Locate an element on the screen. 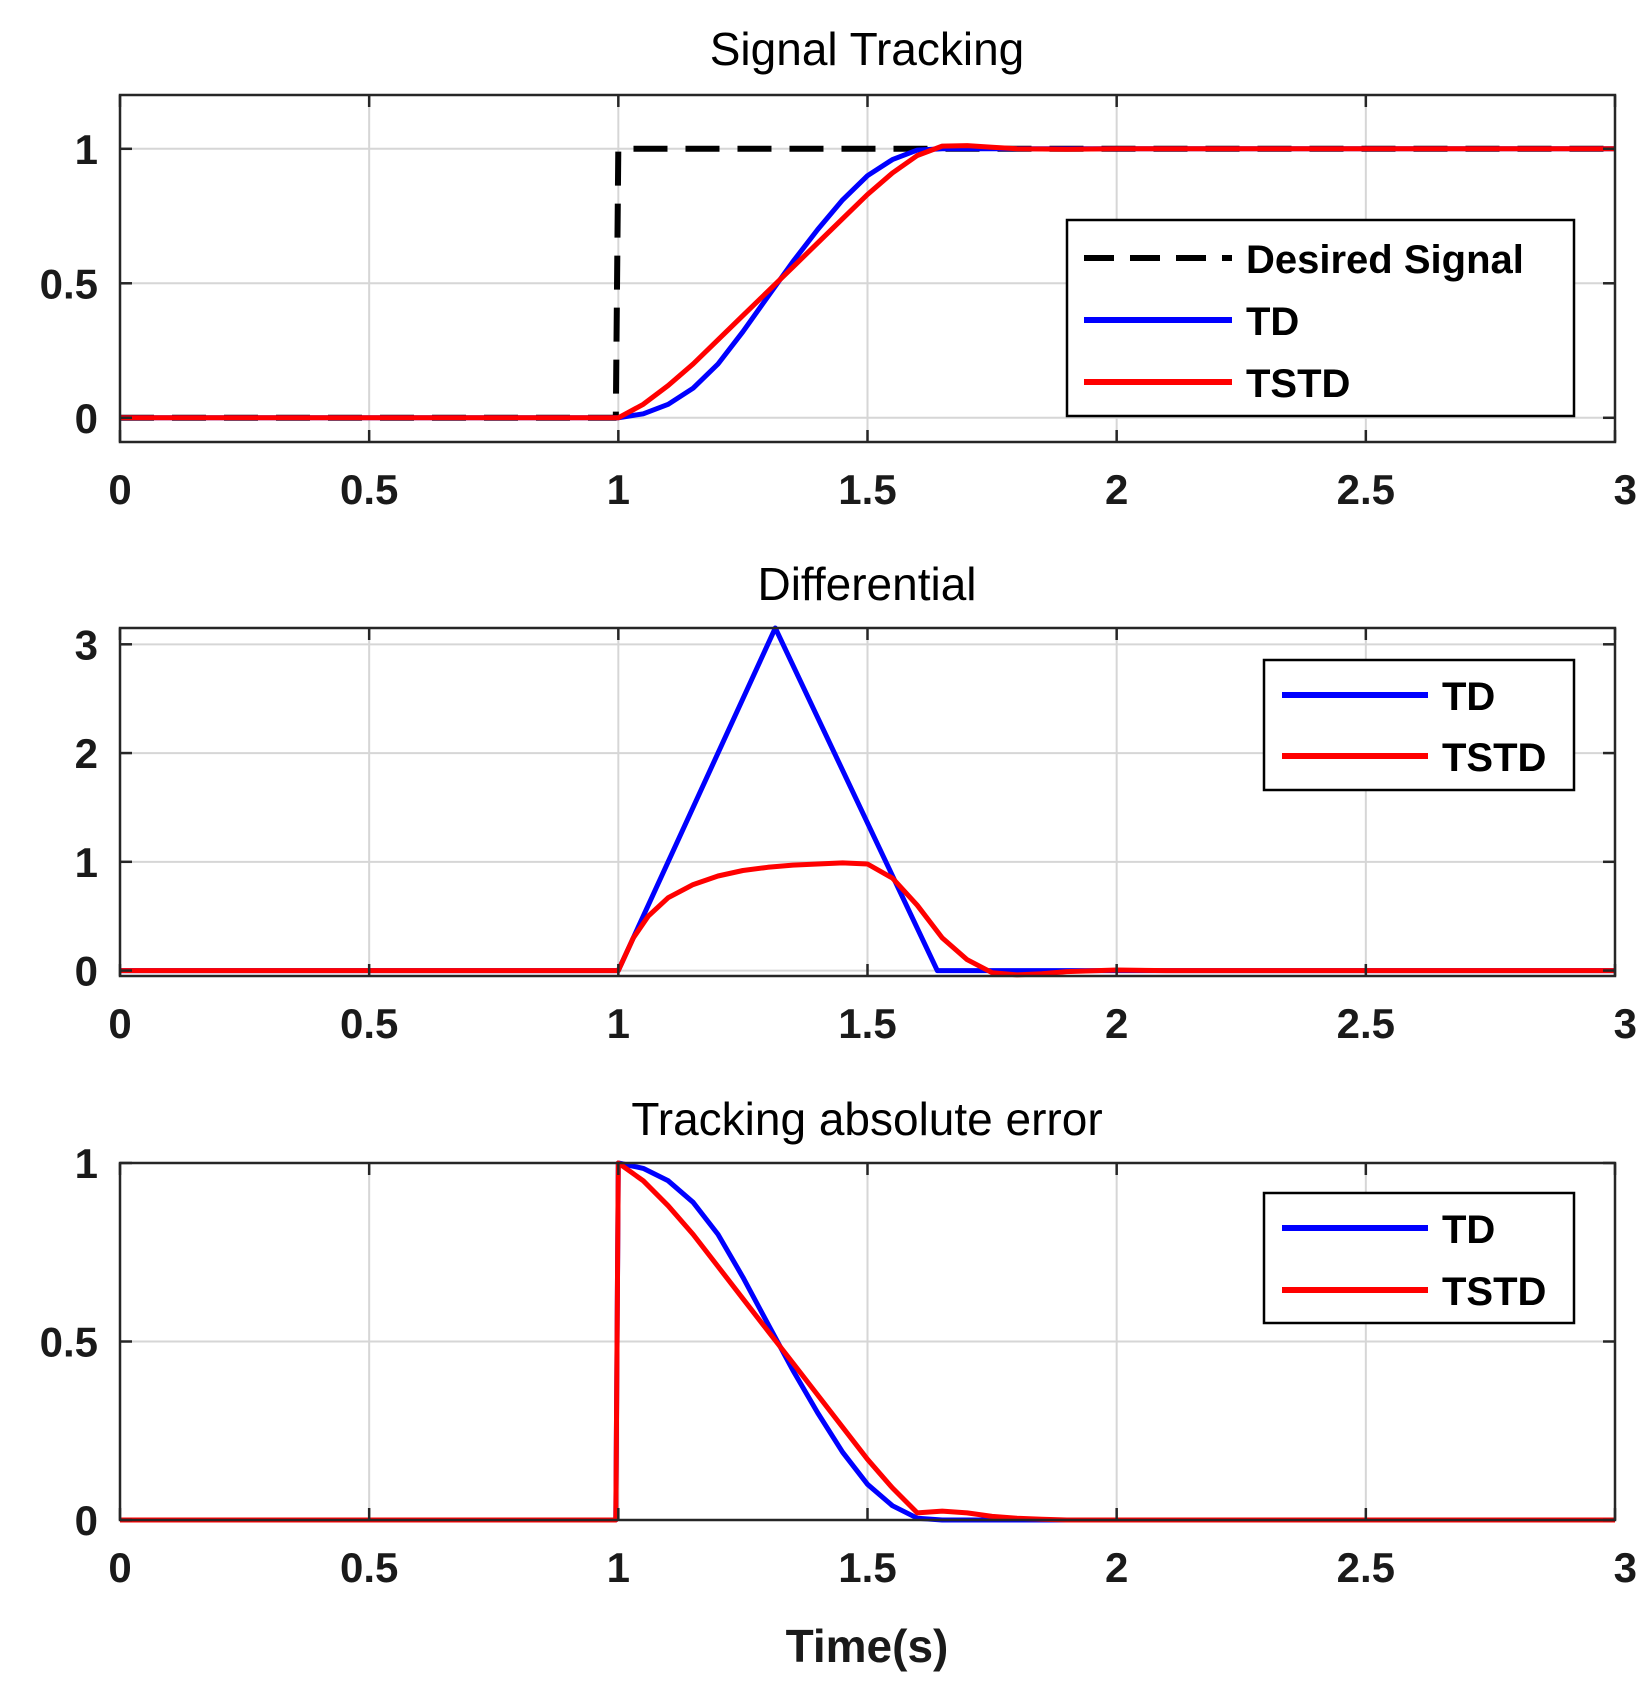  series-line-td is located at coordinates (867, 283).